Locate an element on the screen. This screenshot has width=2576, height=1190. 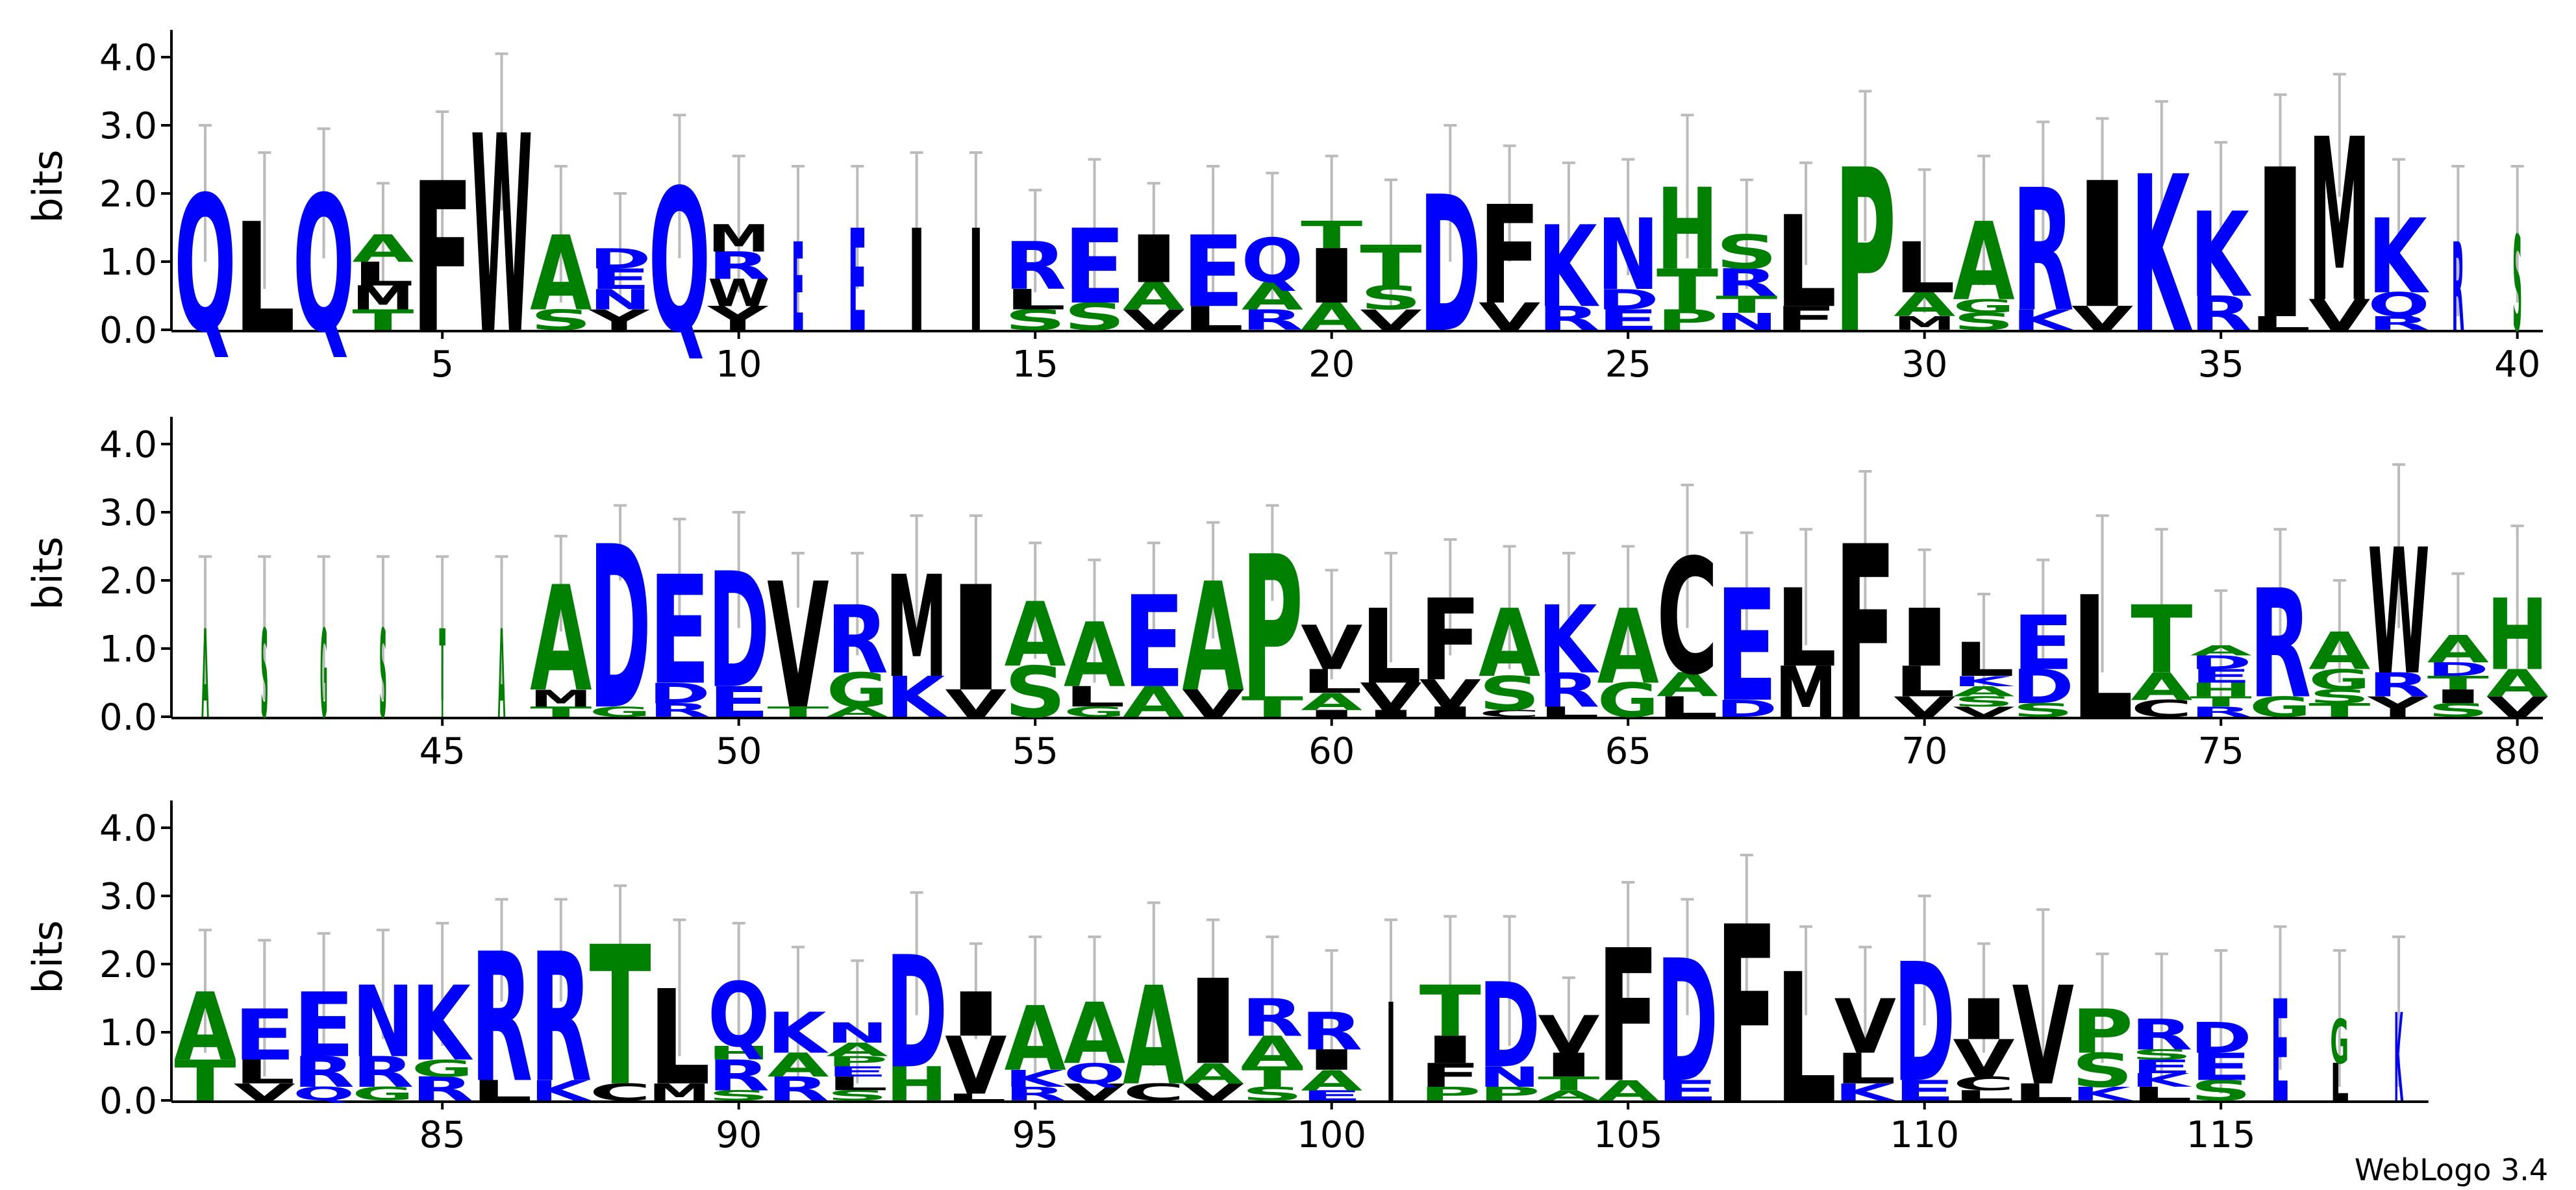
y-tick-label: 1.0 is located at coordinates (128, 1033).